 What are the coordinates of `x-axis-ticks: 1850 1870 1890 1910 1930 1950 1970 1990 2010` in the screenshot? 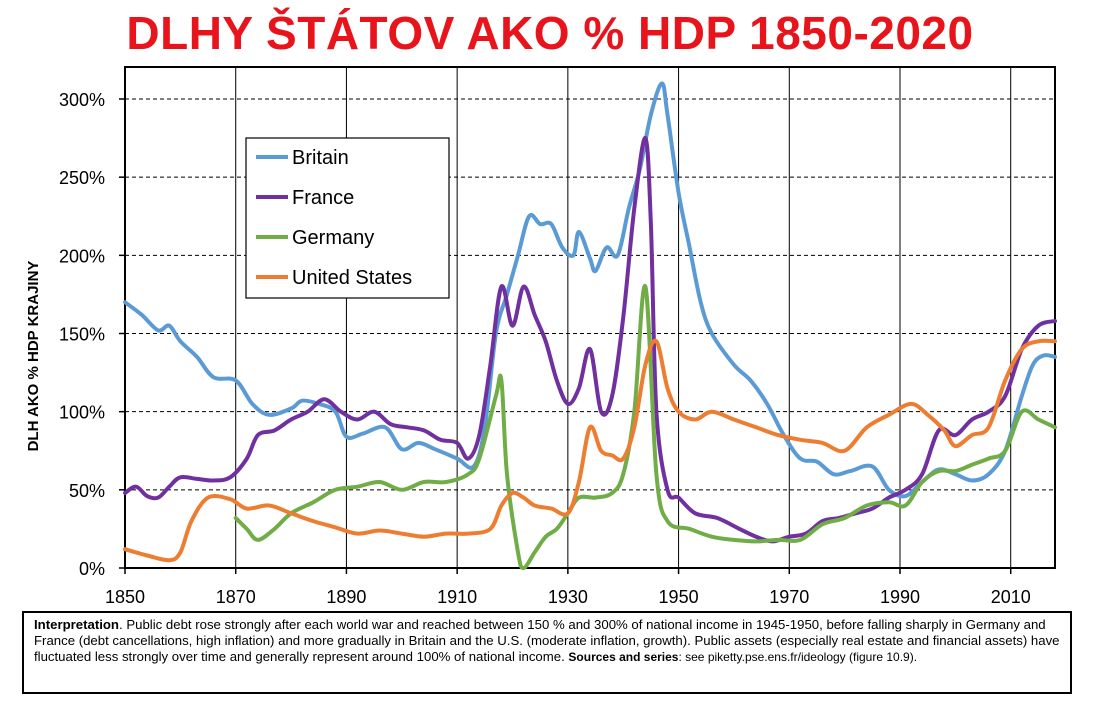 It's located at (568, 587).